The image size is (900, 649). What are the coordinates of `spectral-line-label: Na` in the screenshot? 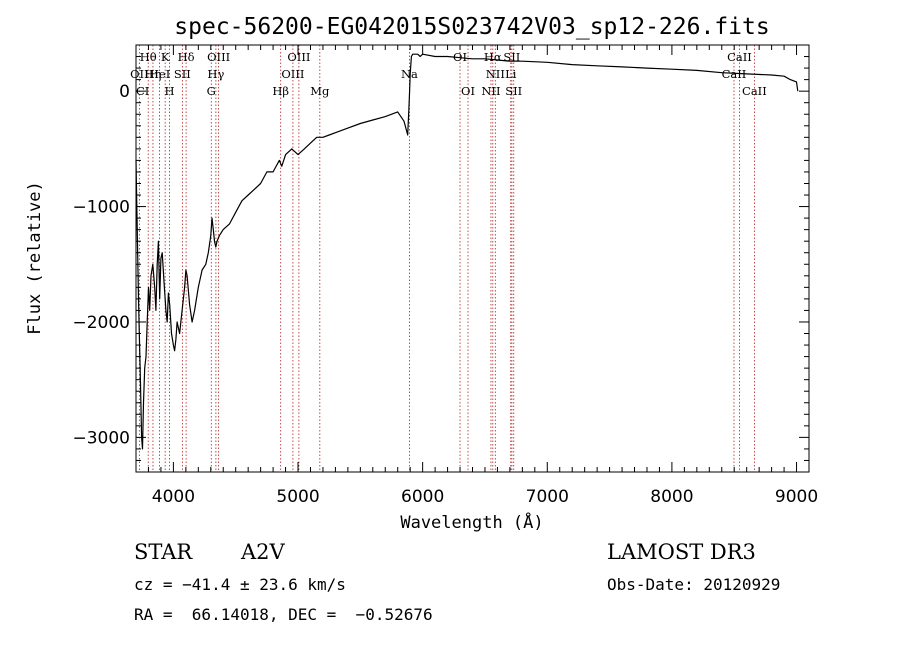 It's located at (409, 74).